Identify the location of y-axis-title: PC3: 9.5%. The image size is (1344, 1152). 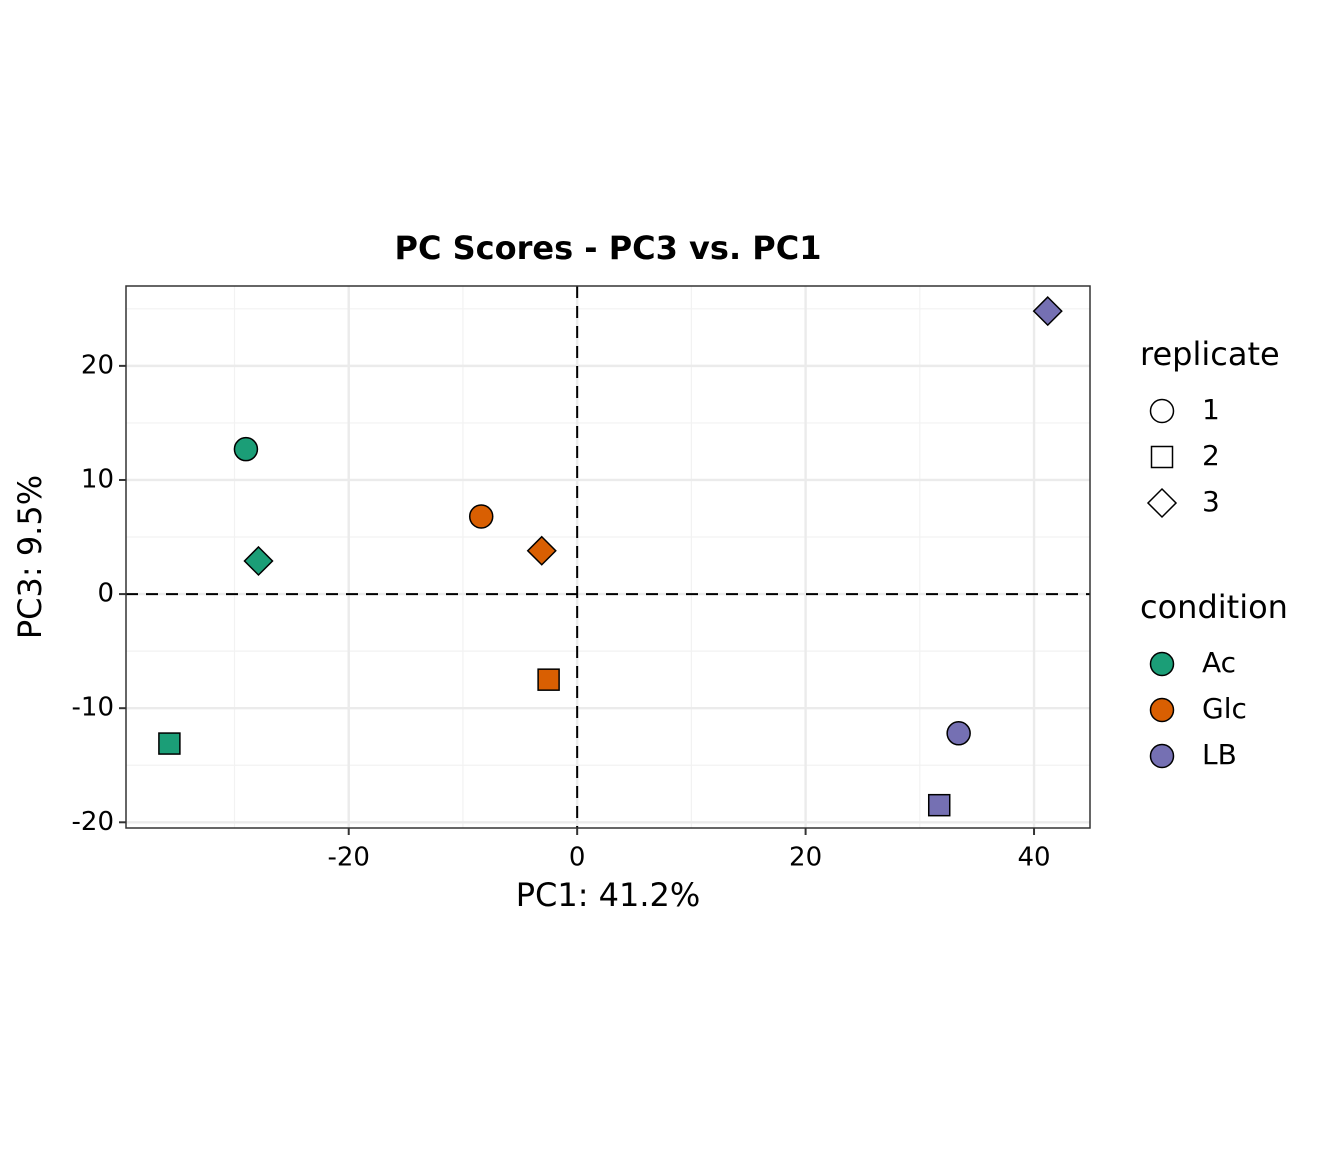
(30, 557).